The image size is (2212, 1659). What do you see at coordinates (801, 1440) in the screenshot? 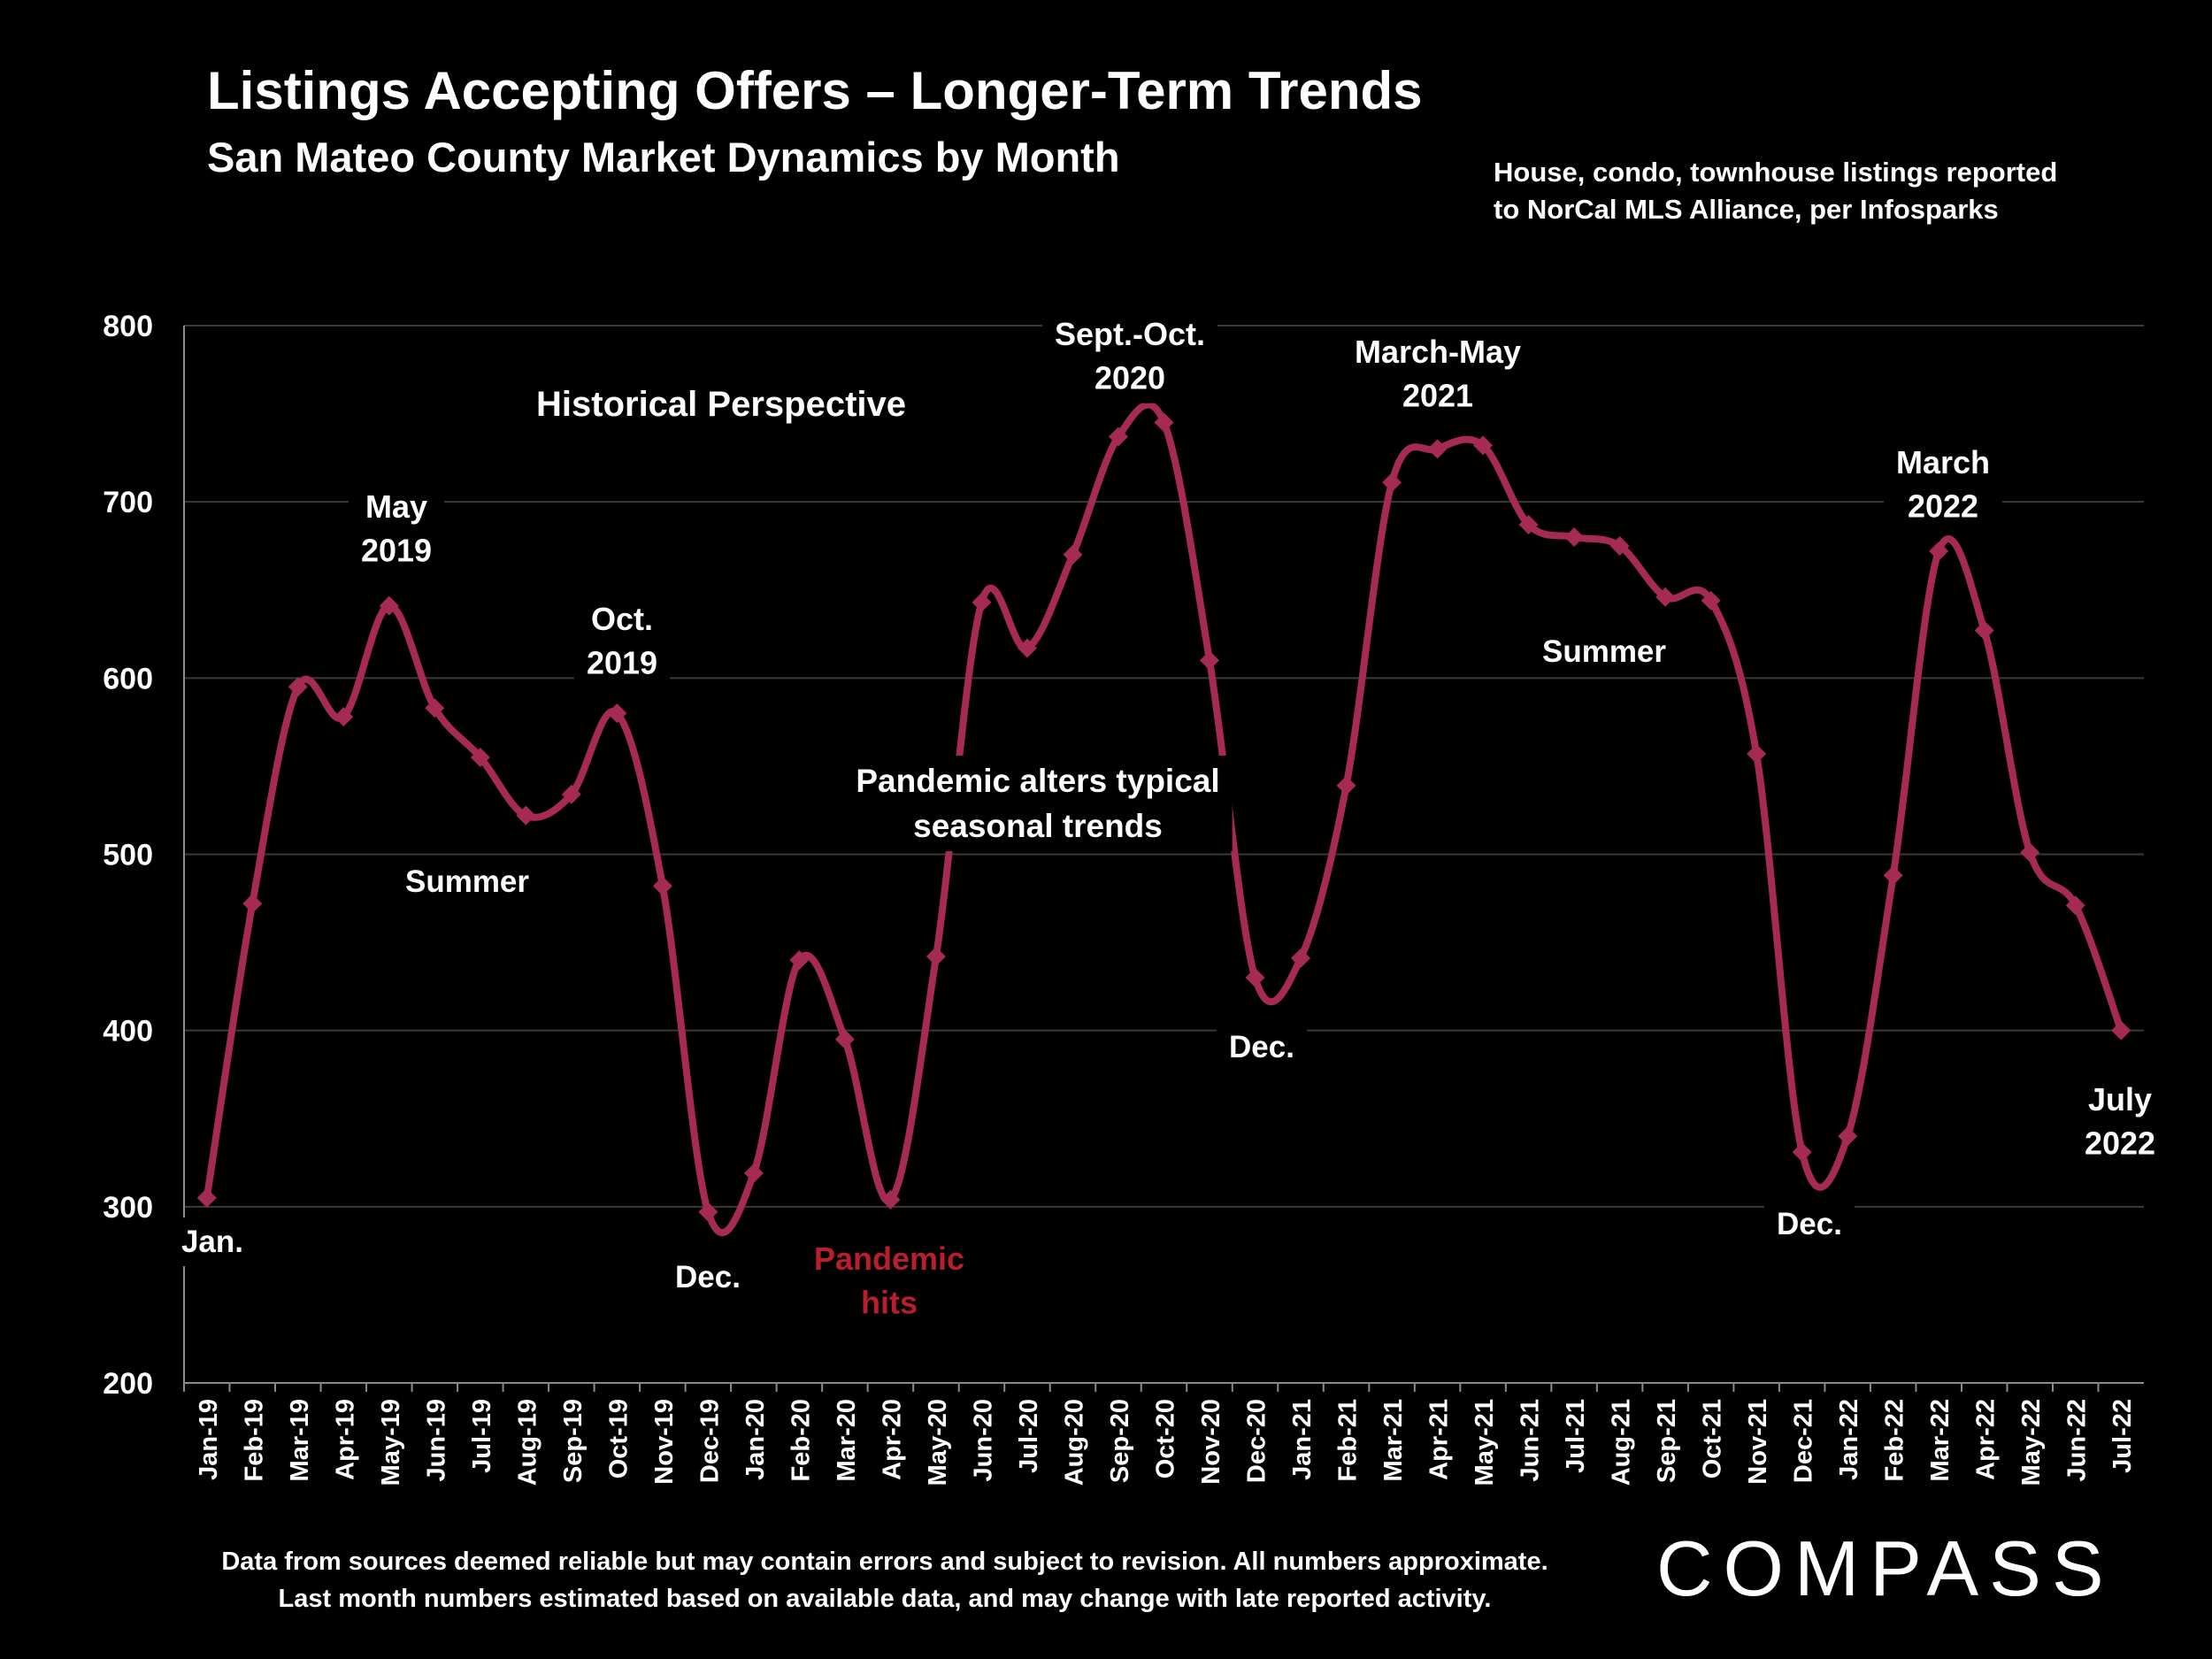
I see `x-tick-label: Feb-20` at bounding box center [801, 1440].